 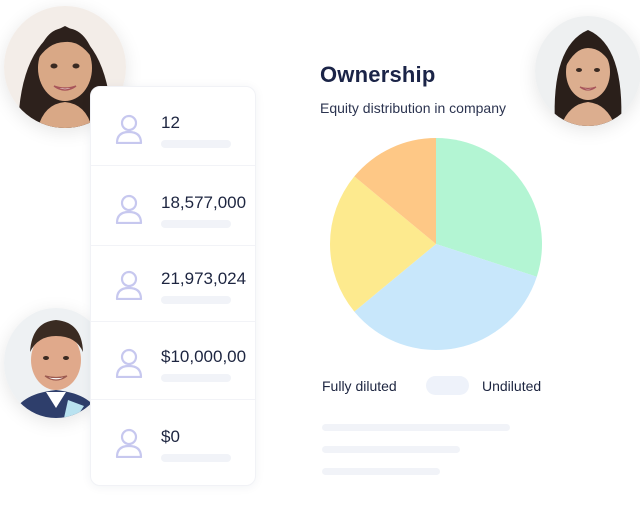 What do you see at coordinates (378, 74) in the screenshot?
I see `ownership-title: Ownership` at bounding box center [378, 74].